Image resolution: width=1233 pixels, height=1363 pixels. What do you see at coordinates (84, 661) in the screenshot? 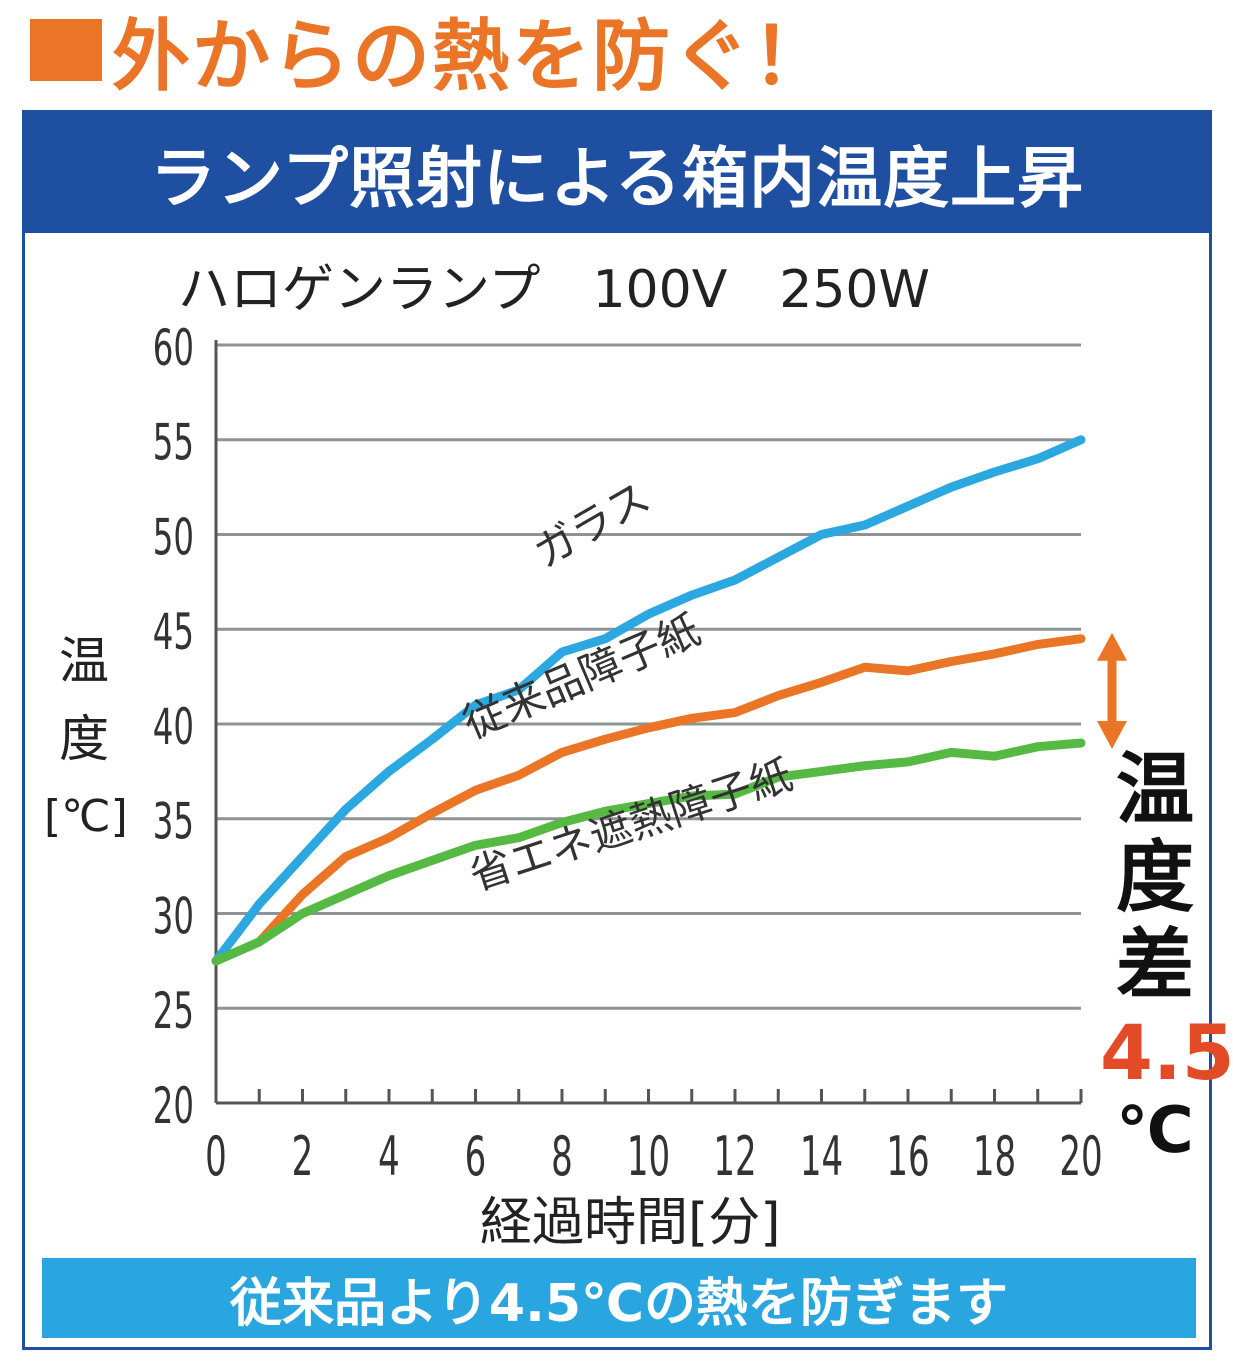
I see `y-axis-label-char-1: 温` at bounding box center [84, 661].